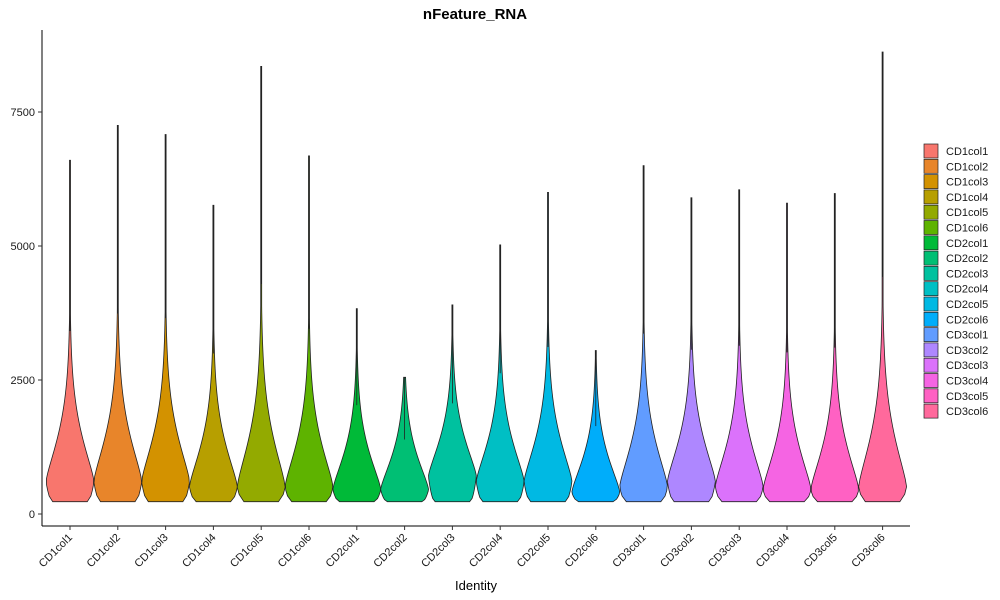 The width and height of the screenshot is (1000, 600). What do you see at coordinates (151, 551) in the screenshot?
I see `x-tick-label: CD1col3` at bounding box center [151, 551].